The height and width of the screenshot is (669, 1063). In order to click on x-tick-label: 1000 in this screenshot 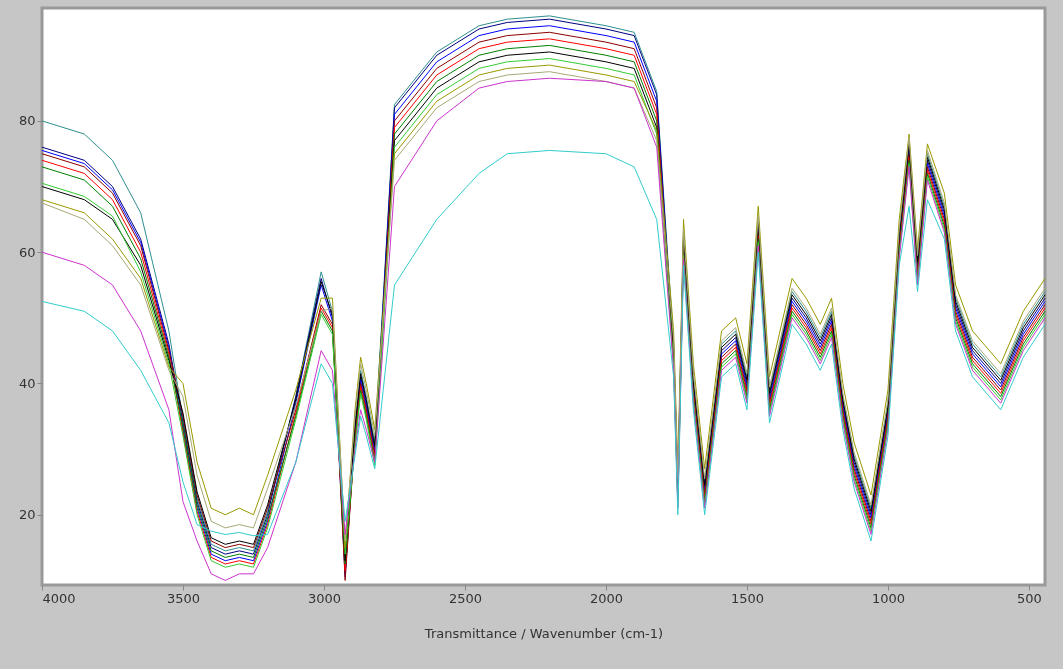, I will do `click(888, 598)`.